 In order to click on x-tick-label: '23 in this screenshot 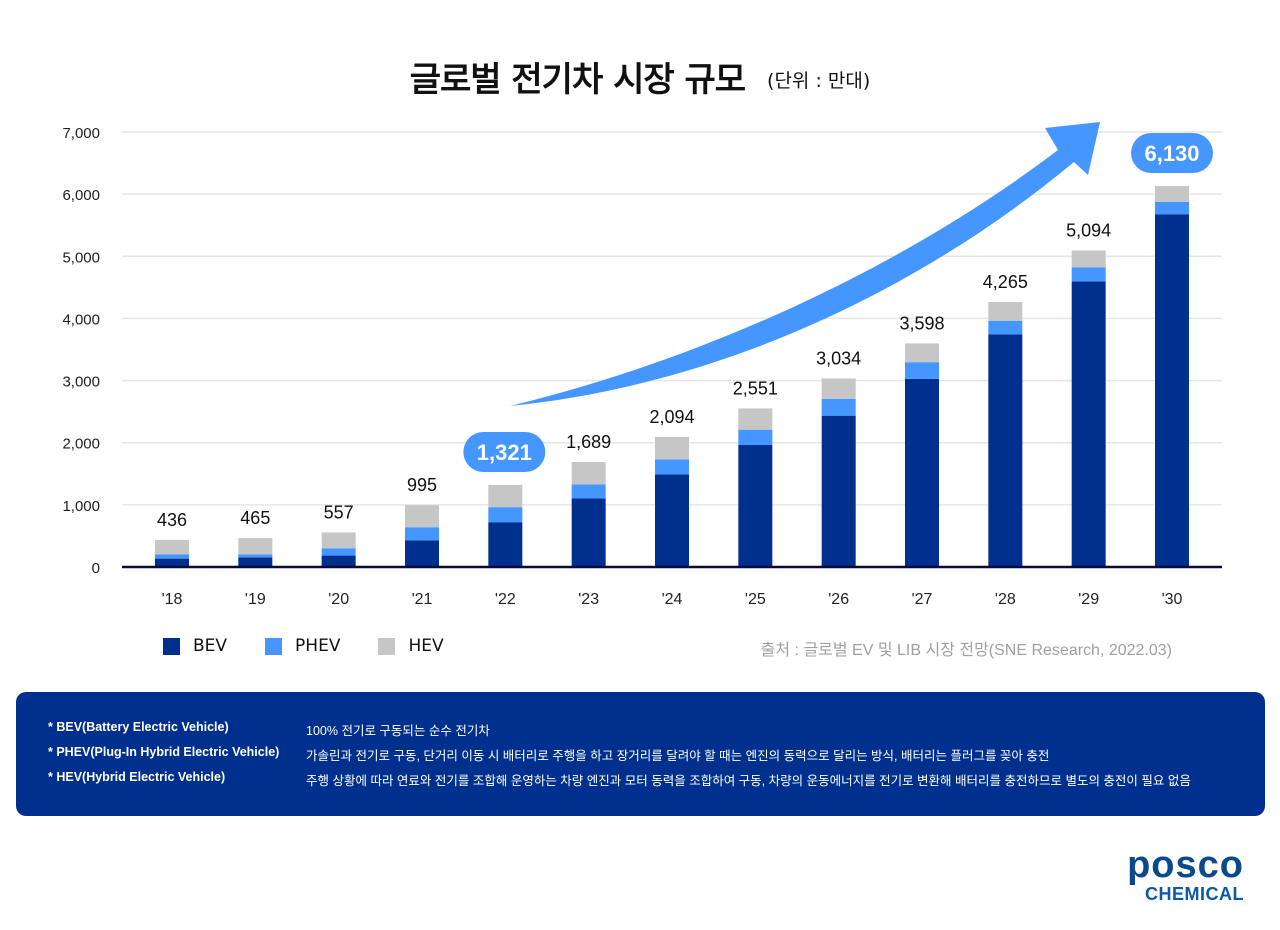, I will do `click(588, 599)`.